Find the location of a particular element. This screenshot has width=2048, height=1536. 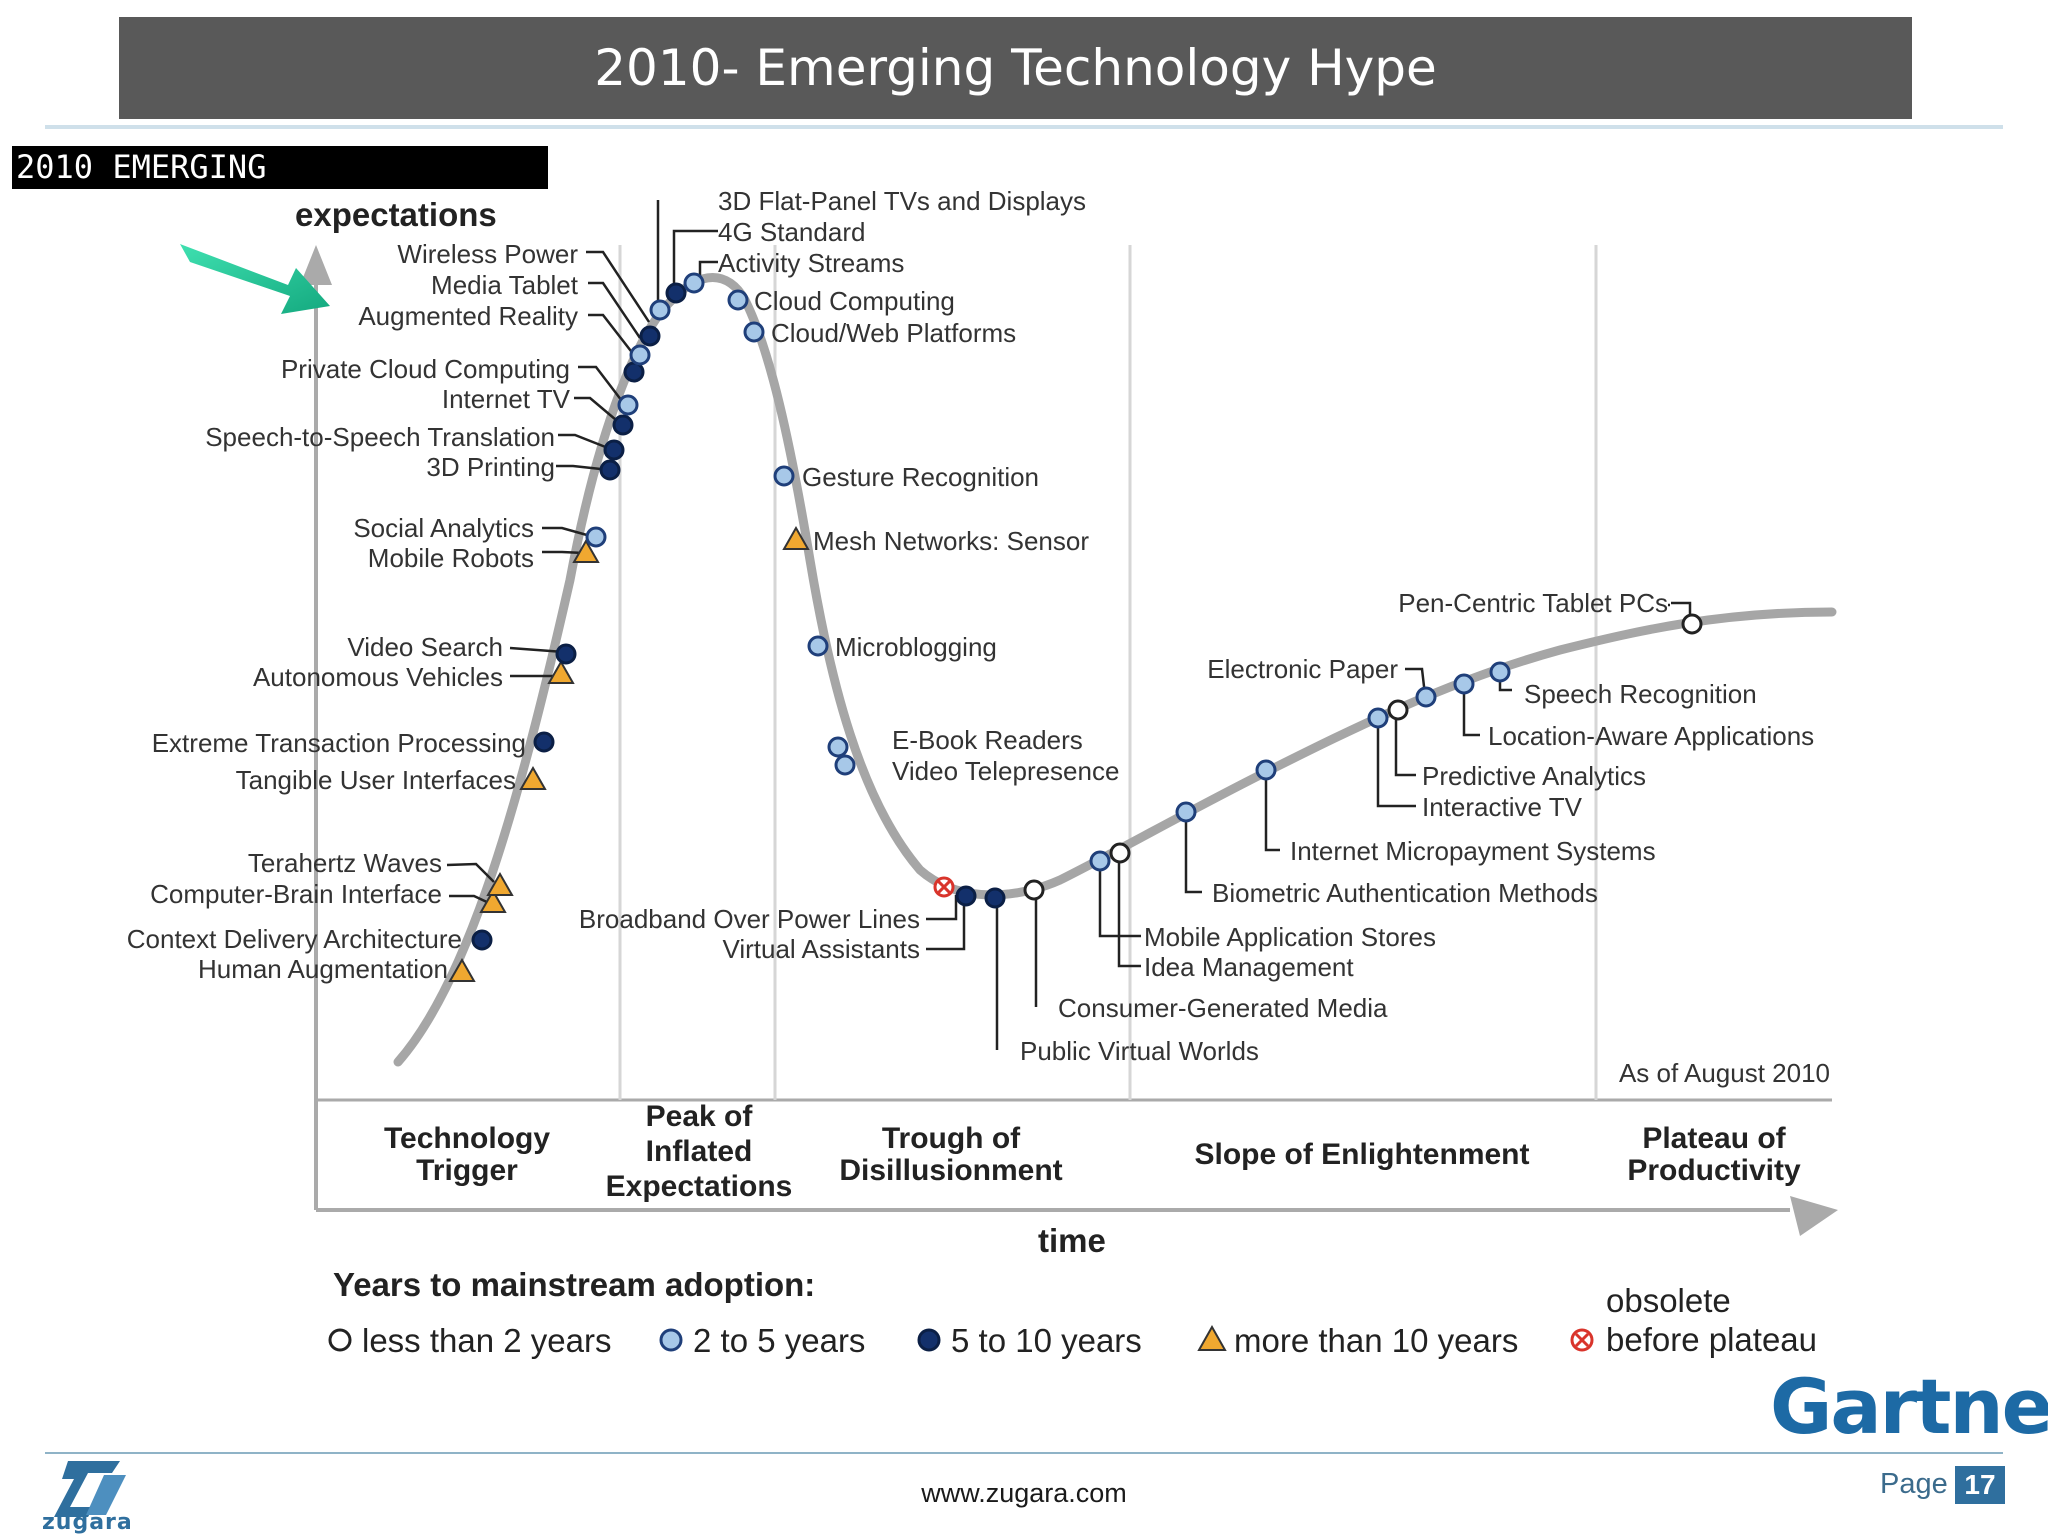

marker-e-book-readers is located at coordinates (838, 747).